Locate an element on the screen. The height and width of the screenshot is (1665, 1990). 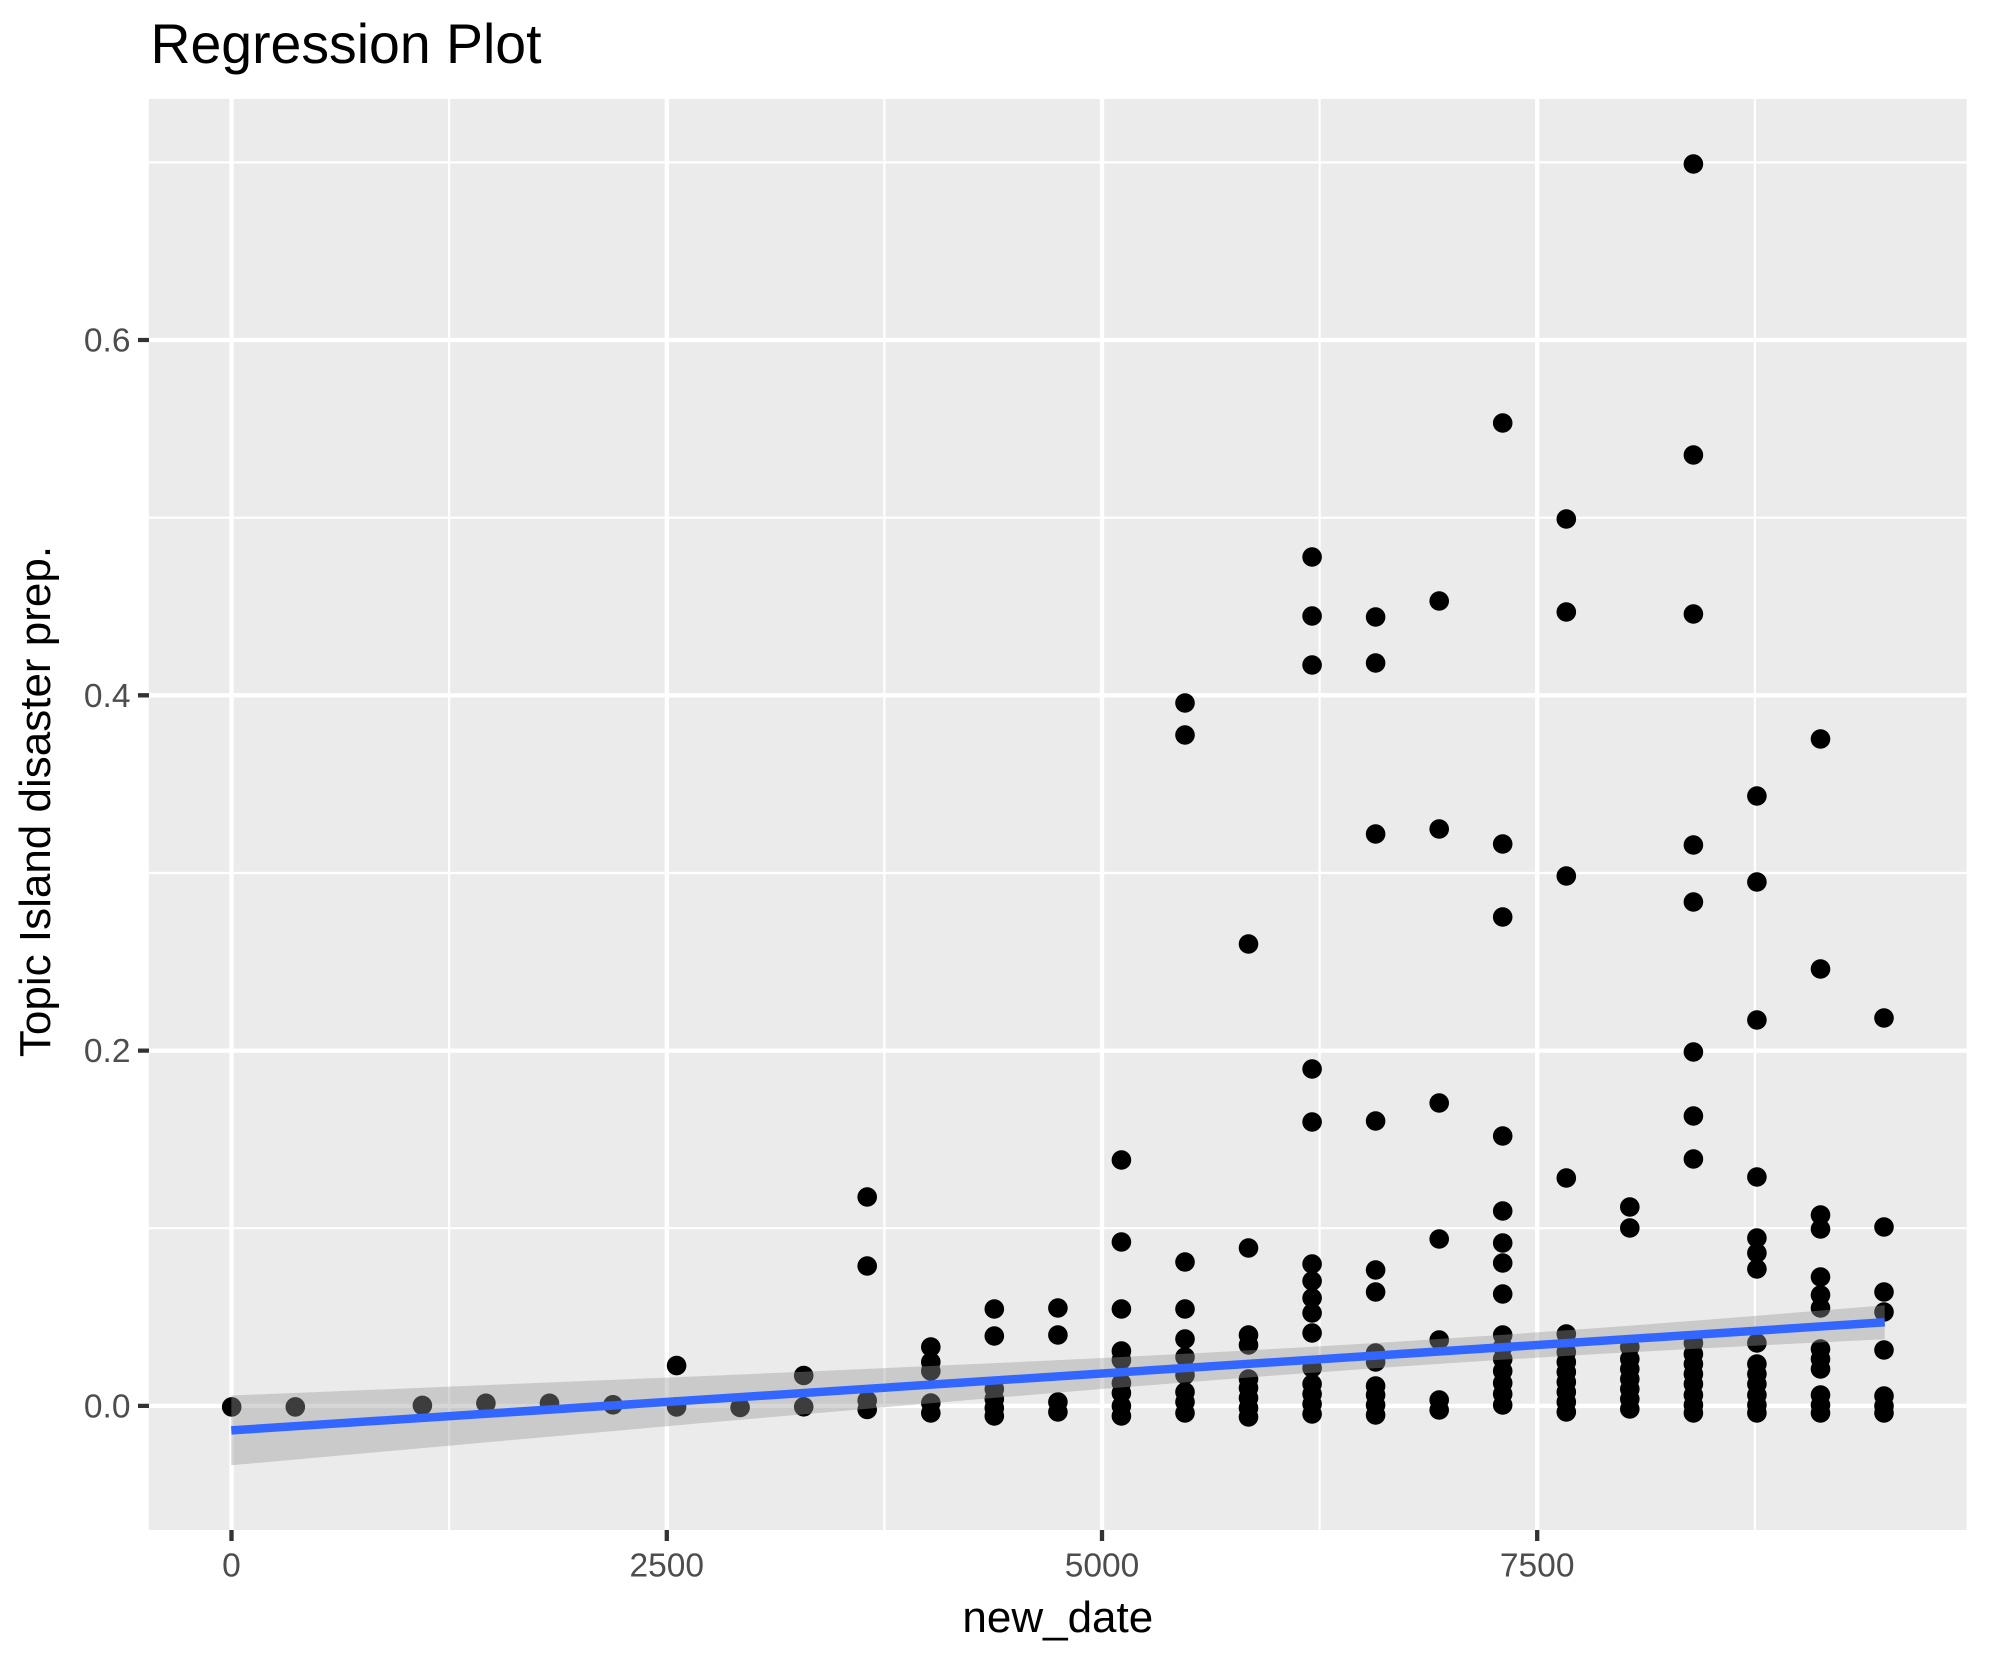
svg-text: 5000 is located at coordinates (1102, 1566).